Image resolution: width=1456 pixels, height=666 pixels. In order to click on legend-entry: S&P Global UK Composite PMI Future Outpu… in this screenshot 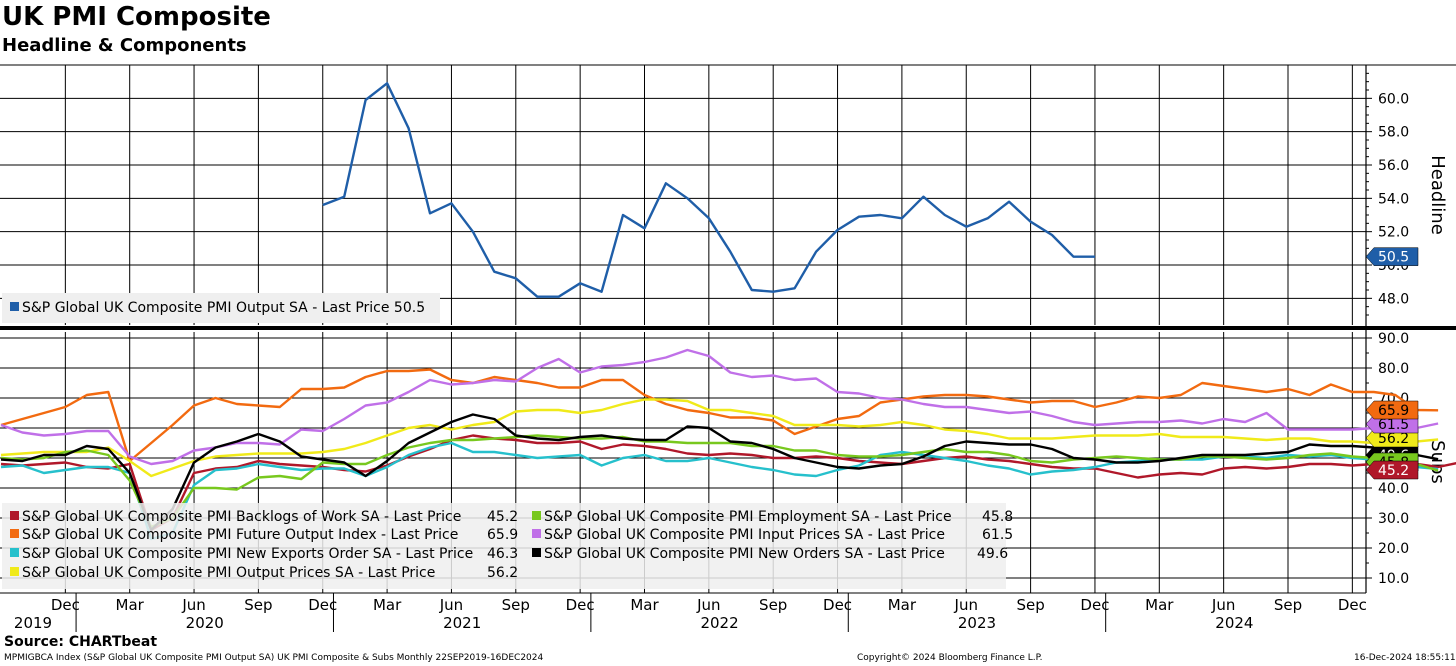, I will do `click(240, 535)`.